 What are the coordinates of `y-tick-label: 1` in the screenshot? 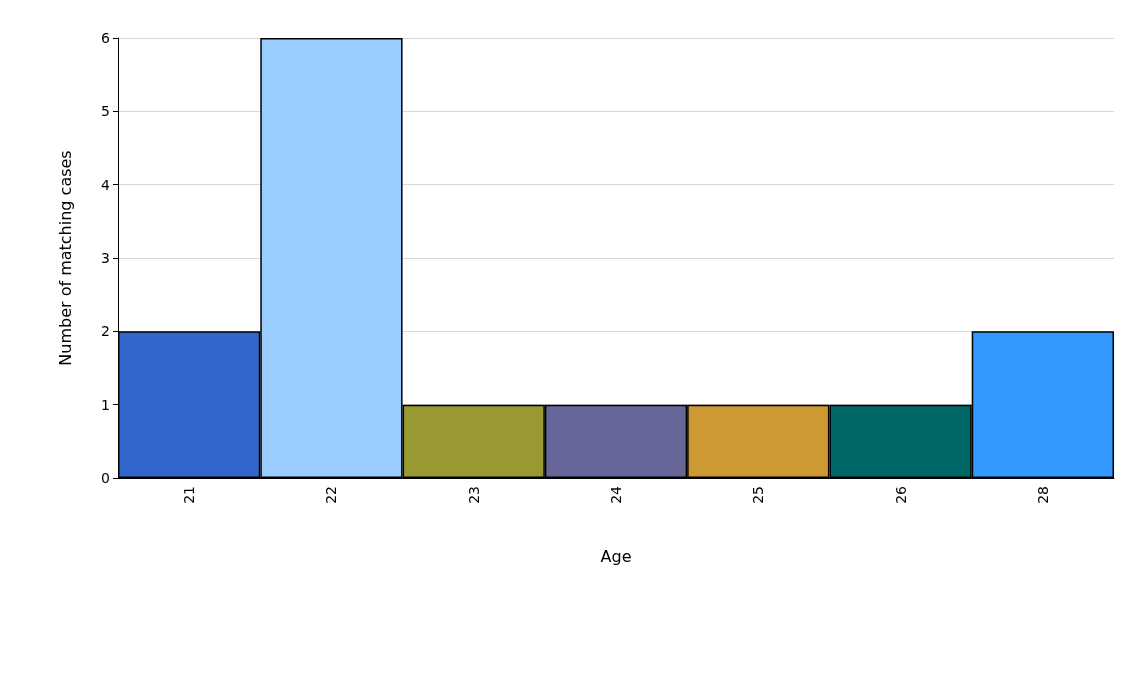 It's located at (105, 404).